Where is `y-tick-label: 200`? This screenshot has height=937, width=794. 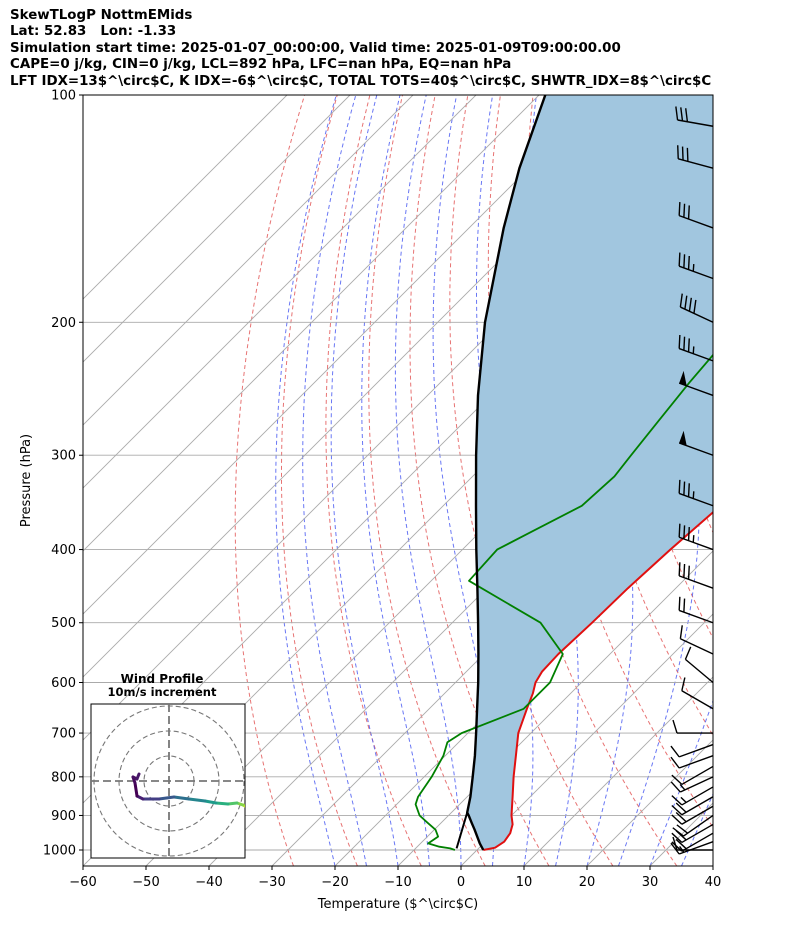
y-tick-label: 200 is located at coordinates (63, 323).